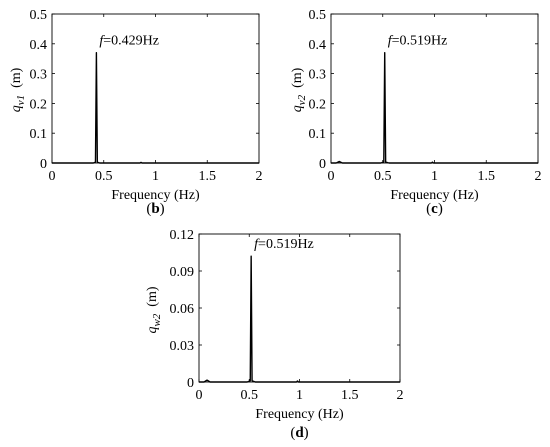 The height and width of the screenshot is (447, 550). I want to click on chart-b-ytick-label: 0.4, so click(39, 45).